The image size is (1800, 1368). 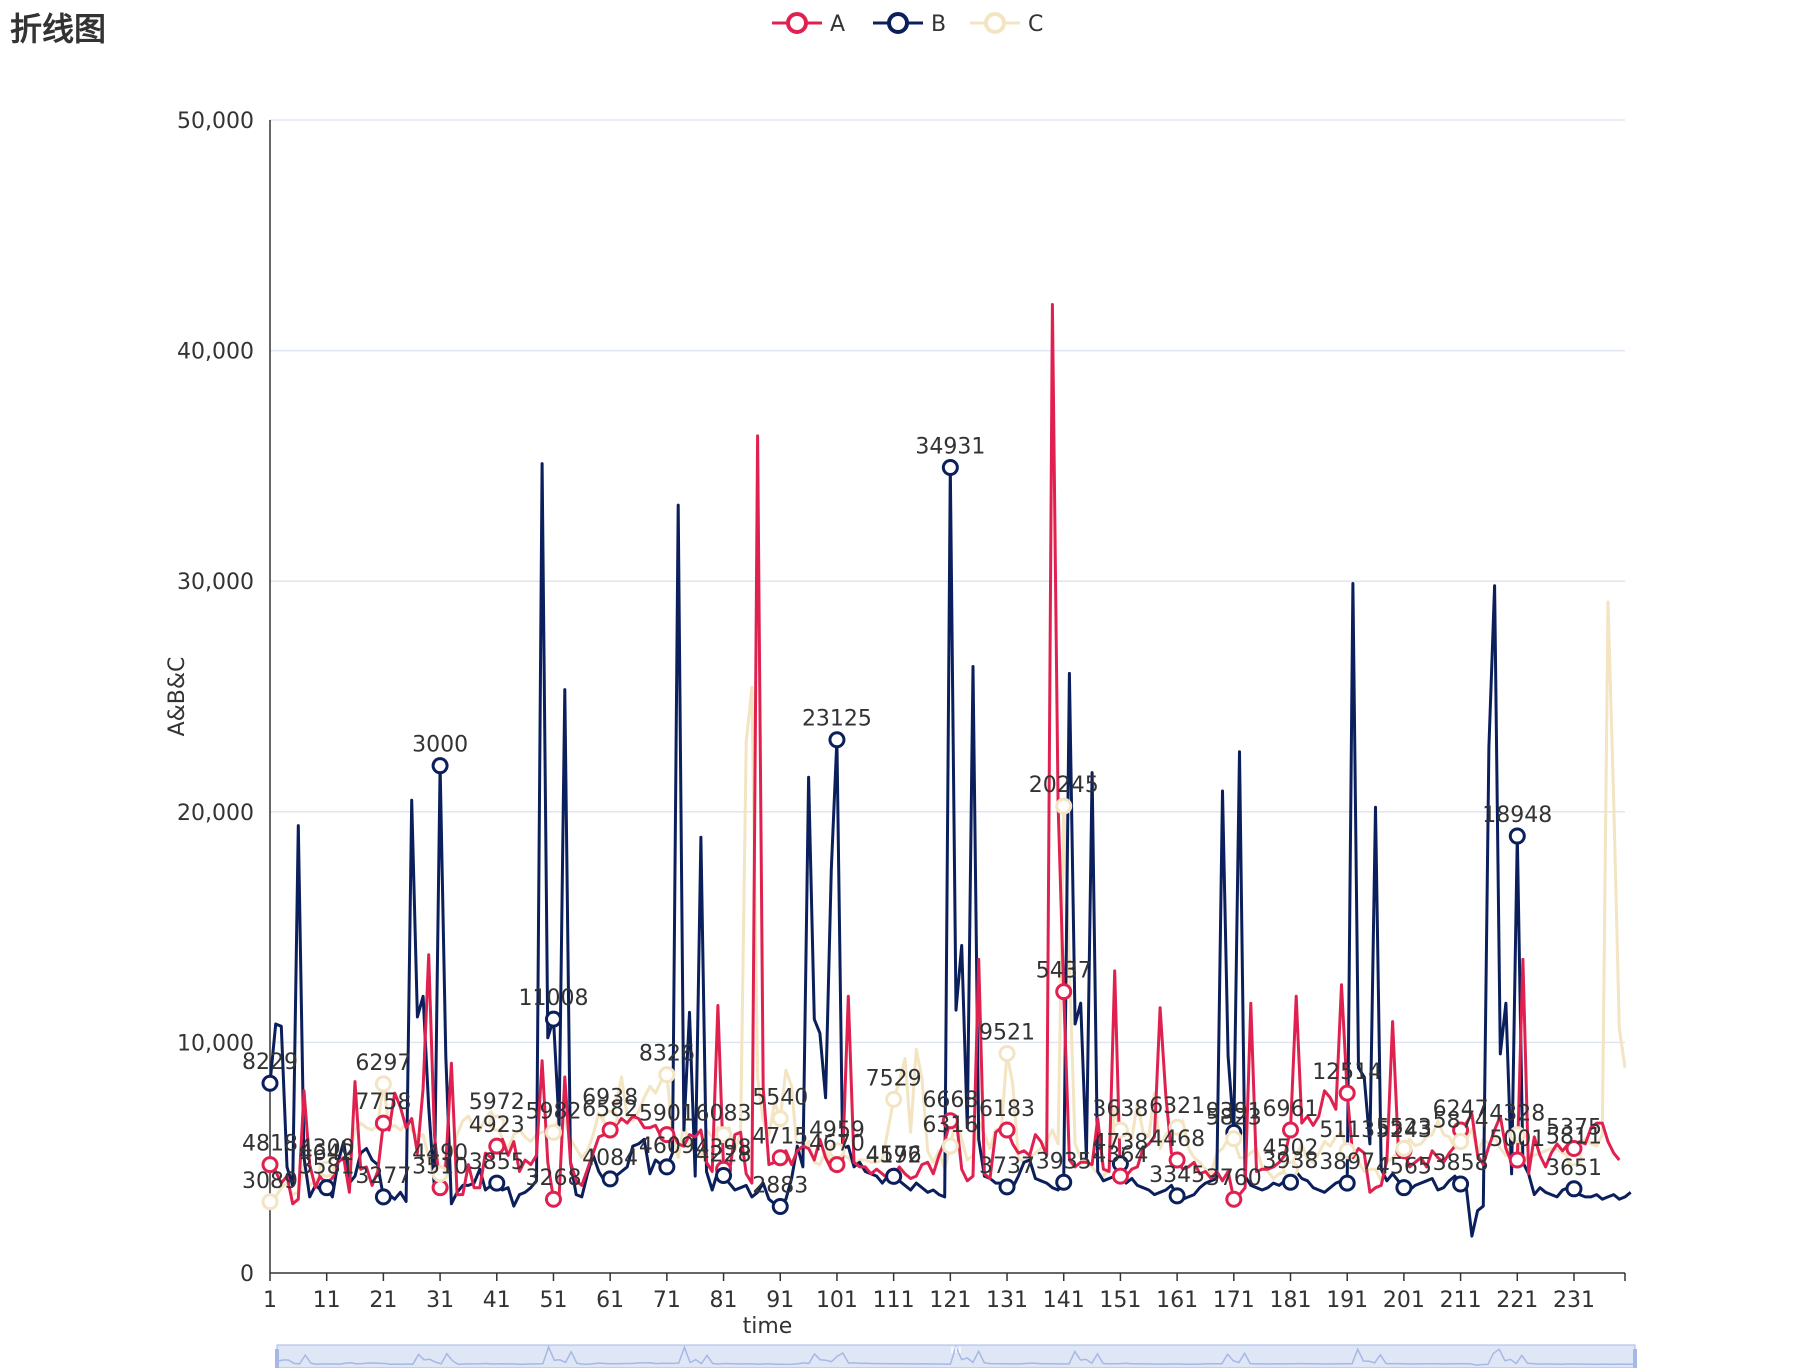 I want to click on chart-title: 折线图, so click(x=58, y=29).